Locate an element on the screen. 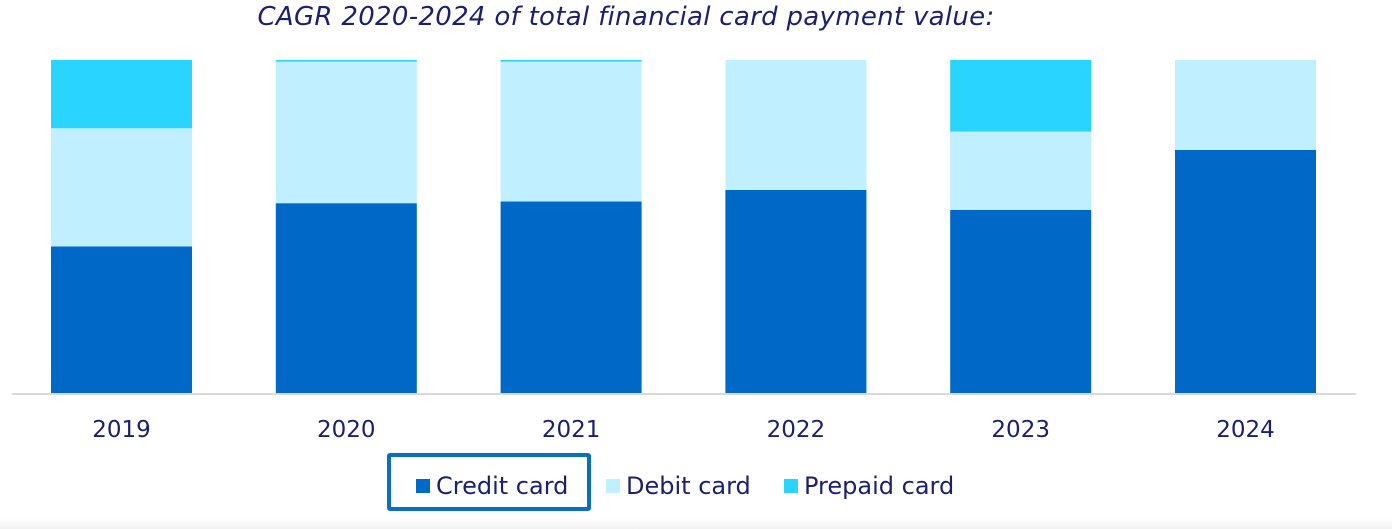 Image resolution: width=1392 pixels, height=529 pixels. x-tick-label-2021: 2021 is located at coordinates (571, 430).